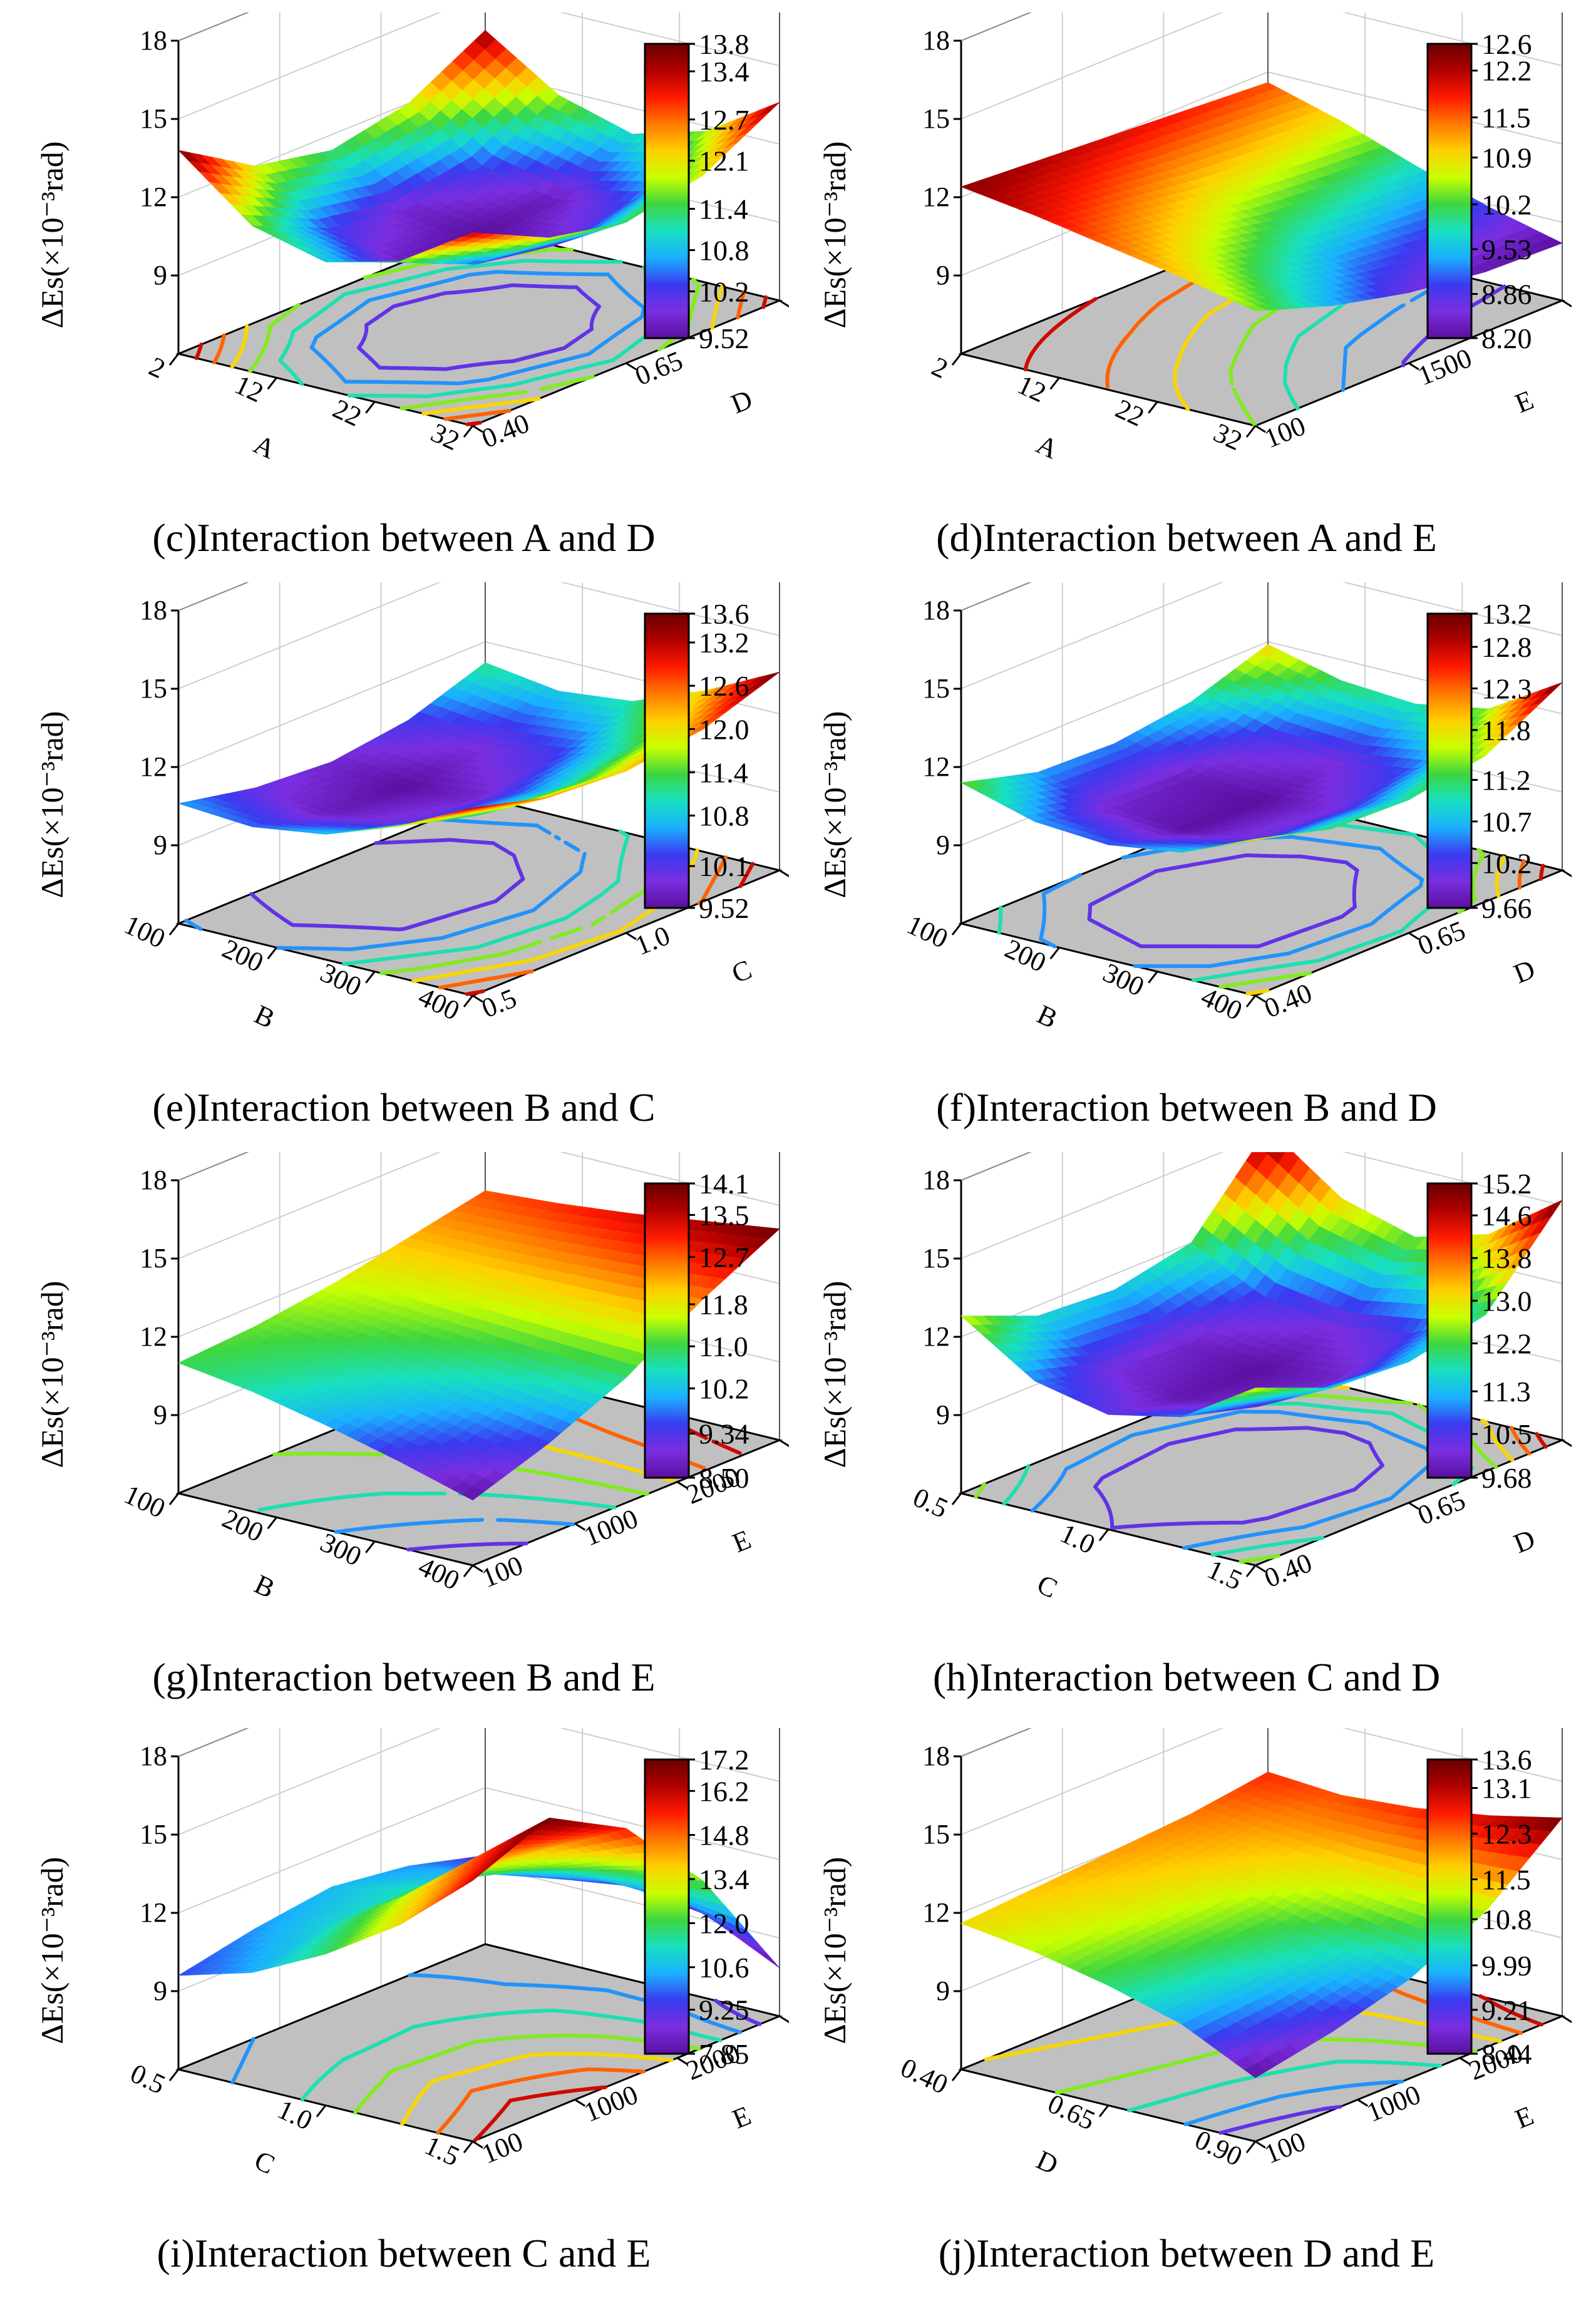 The height and width of the screenshot is (2323, 1596). Describe the element at coordinates (724, 161) in the screenshot. I see `colorbar-label: 12.1` at that location.